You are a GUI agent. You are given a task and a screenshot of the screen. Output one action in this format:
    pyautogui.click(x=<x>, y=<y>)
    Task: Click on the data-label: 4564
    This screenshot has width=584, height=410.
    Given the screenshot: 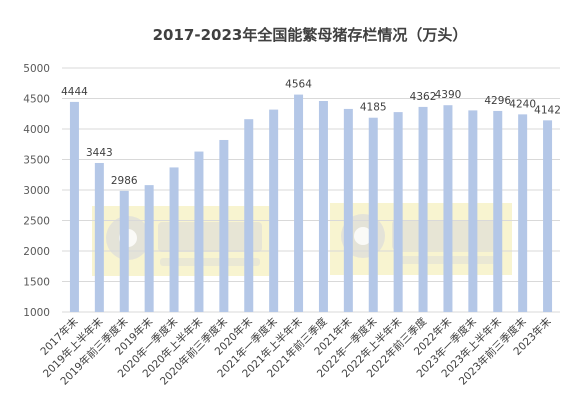 What is the action you would take?
    pyautogui.click(x=298, y=85)
    